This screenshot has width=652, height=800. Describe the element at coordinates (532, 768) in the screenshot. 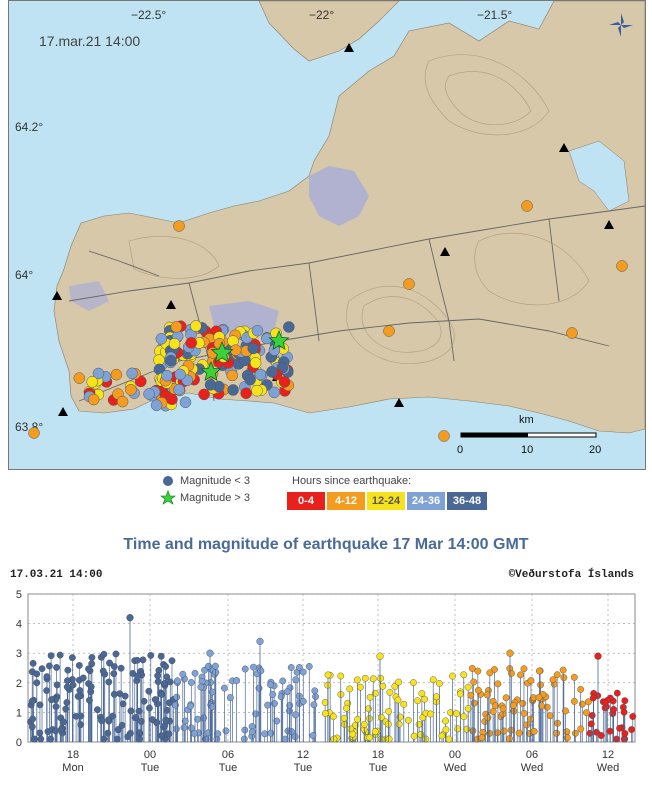

I see `x-tick-day: Wed` at that location.